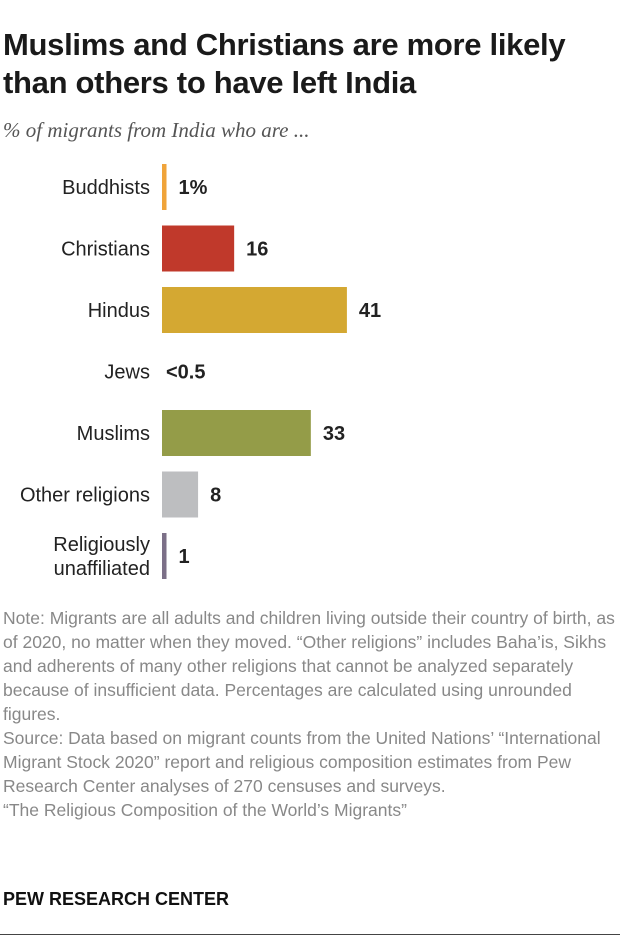  Describe the element at coordinates (113, 434) in the screenshot. I see `category-label: Muslims` at that location.